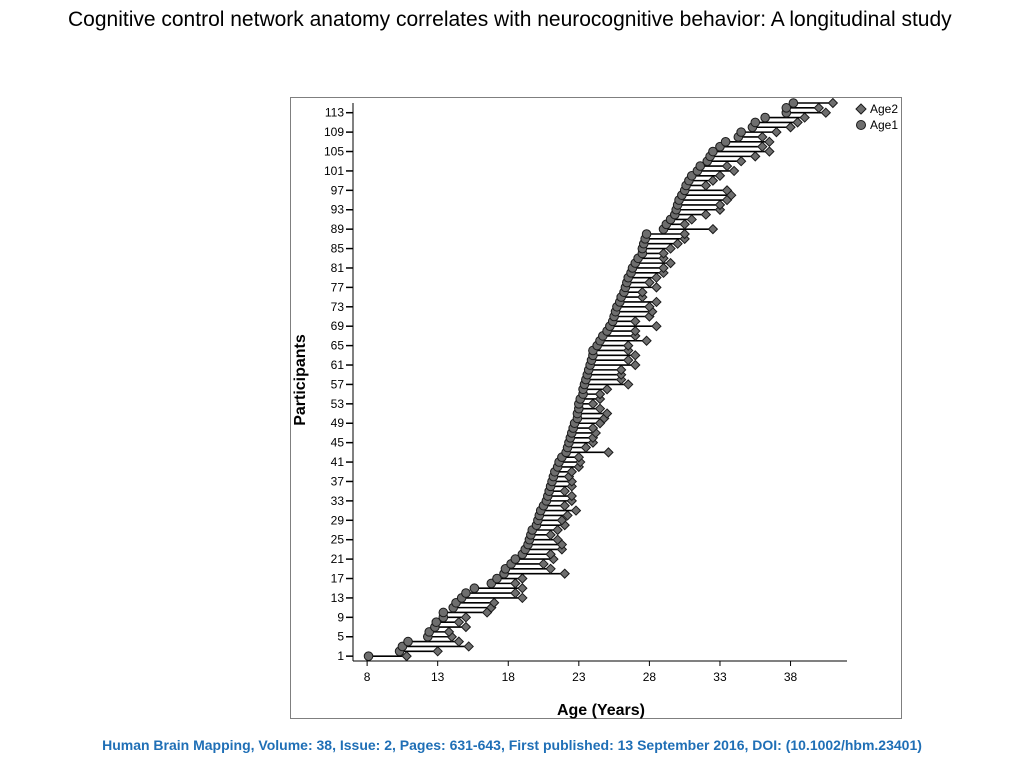 The height and width of the screenshot is (769, 1024). I want to click on y-tick-label: 33, so click(338, 501).